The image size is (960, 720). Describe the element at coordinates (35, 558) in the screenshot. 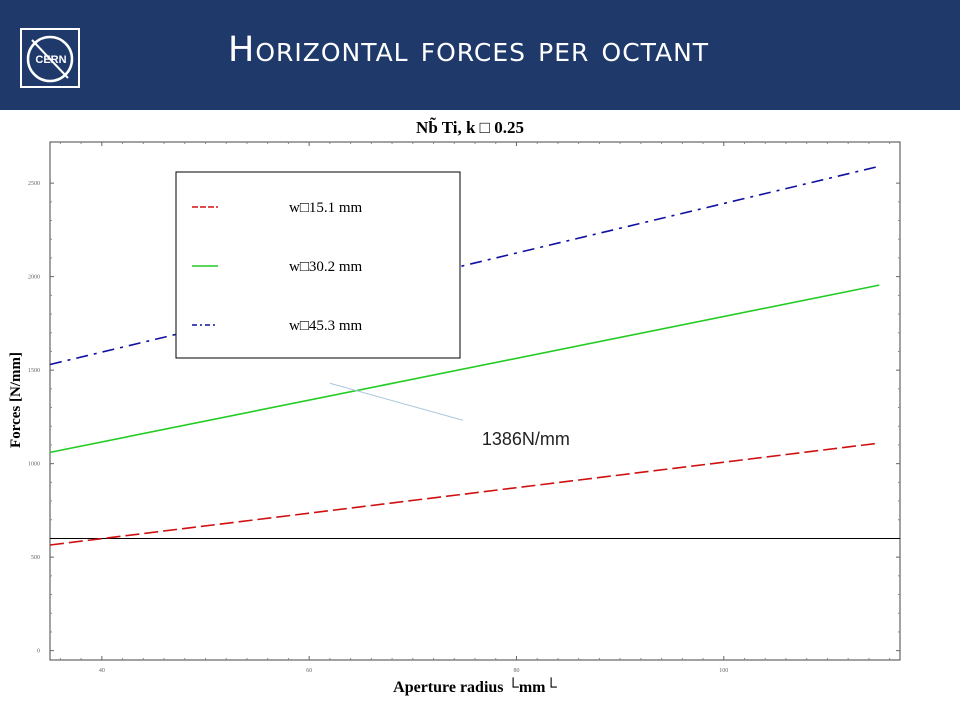

I see `y-tick-label: 500` at that location.